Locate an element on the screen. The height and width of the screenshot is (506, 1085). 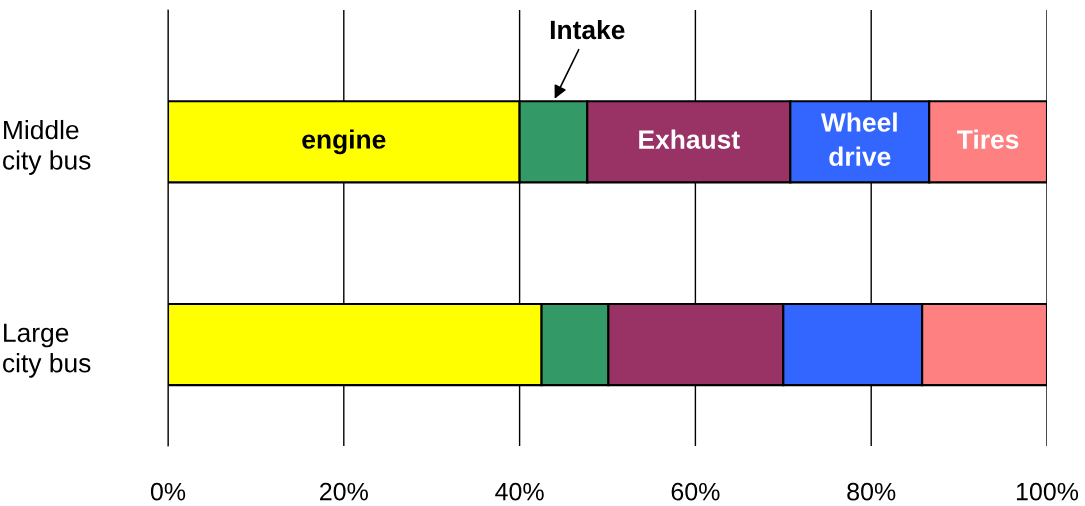
x-tick-label: 100% is located at coordinates (1047, 491).